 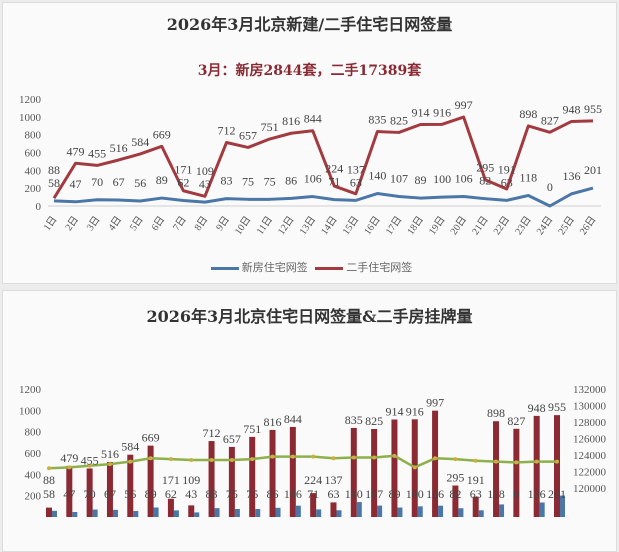 I want to click on data-label: 948, so click(x=571, y=109).